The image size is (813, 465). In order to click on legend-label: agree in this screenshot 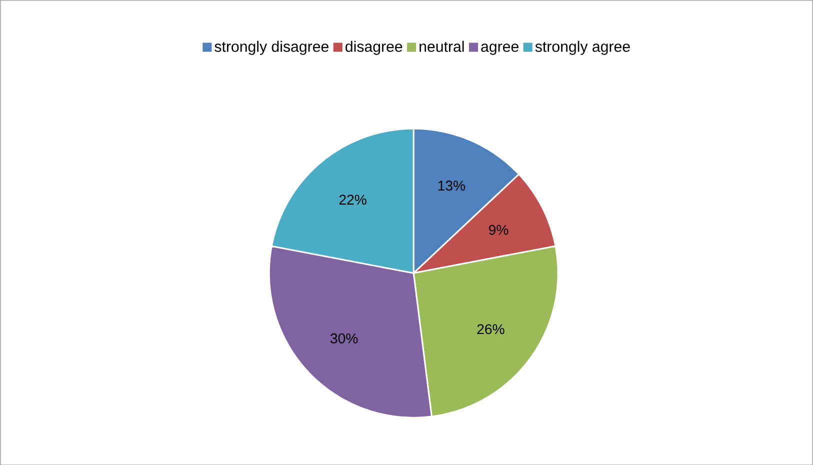, I will do `click(499, 49)`.